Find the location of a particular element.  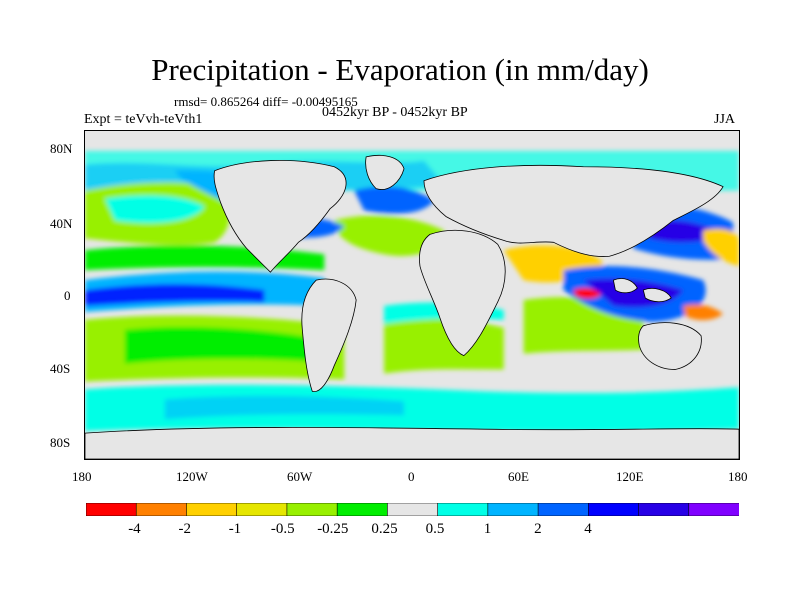

colorbar-label: -1 is located at coordinates (235, 529).